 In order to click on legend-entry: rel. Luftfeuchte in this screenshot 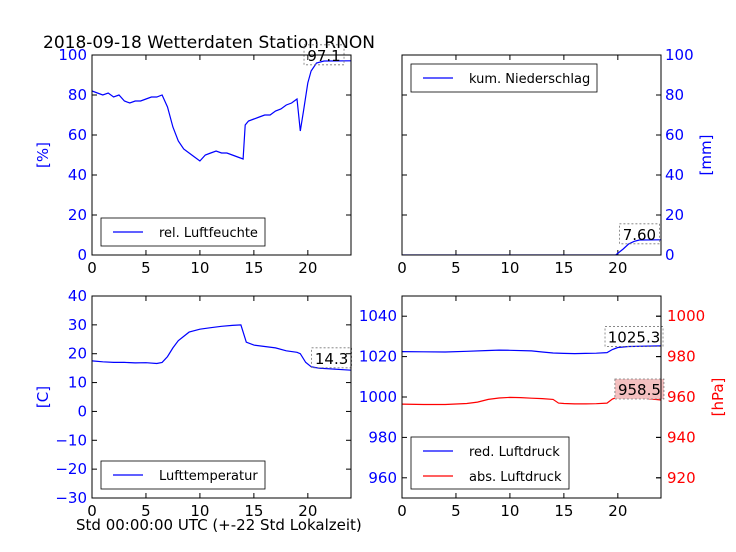, I will do `click(208, 233)`.